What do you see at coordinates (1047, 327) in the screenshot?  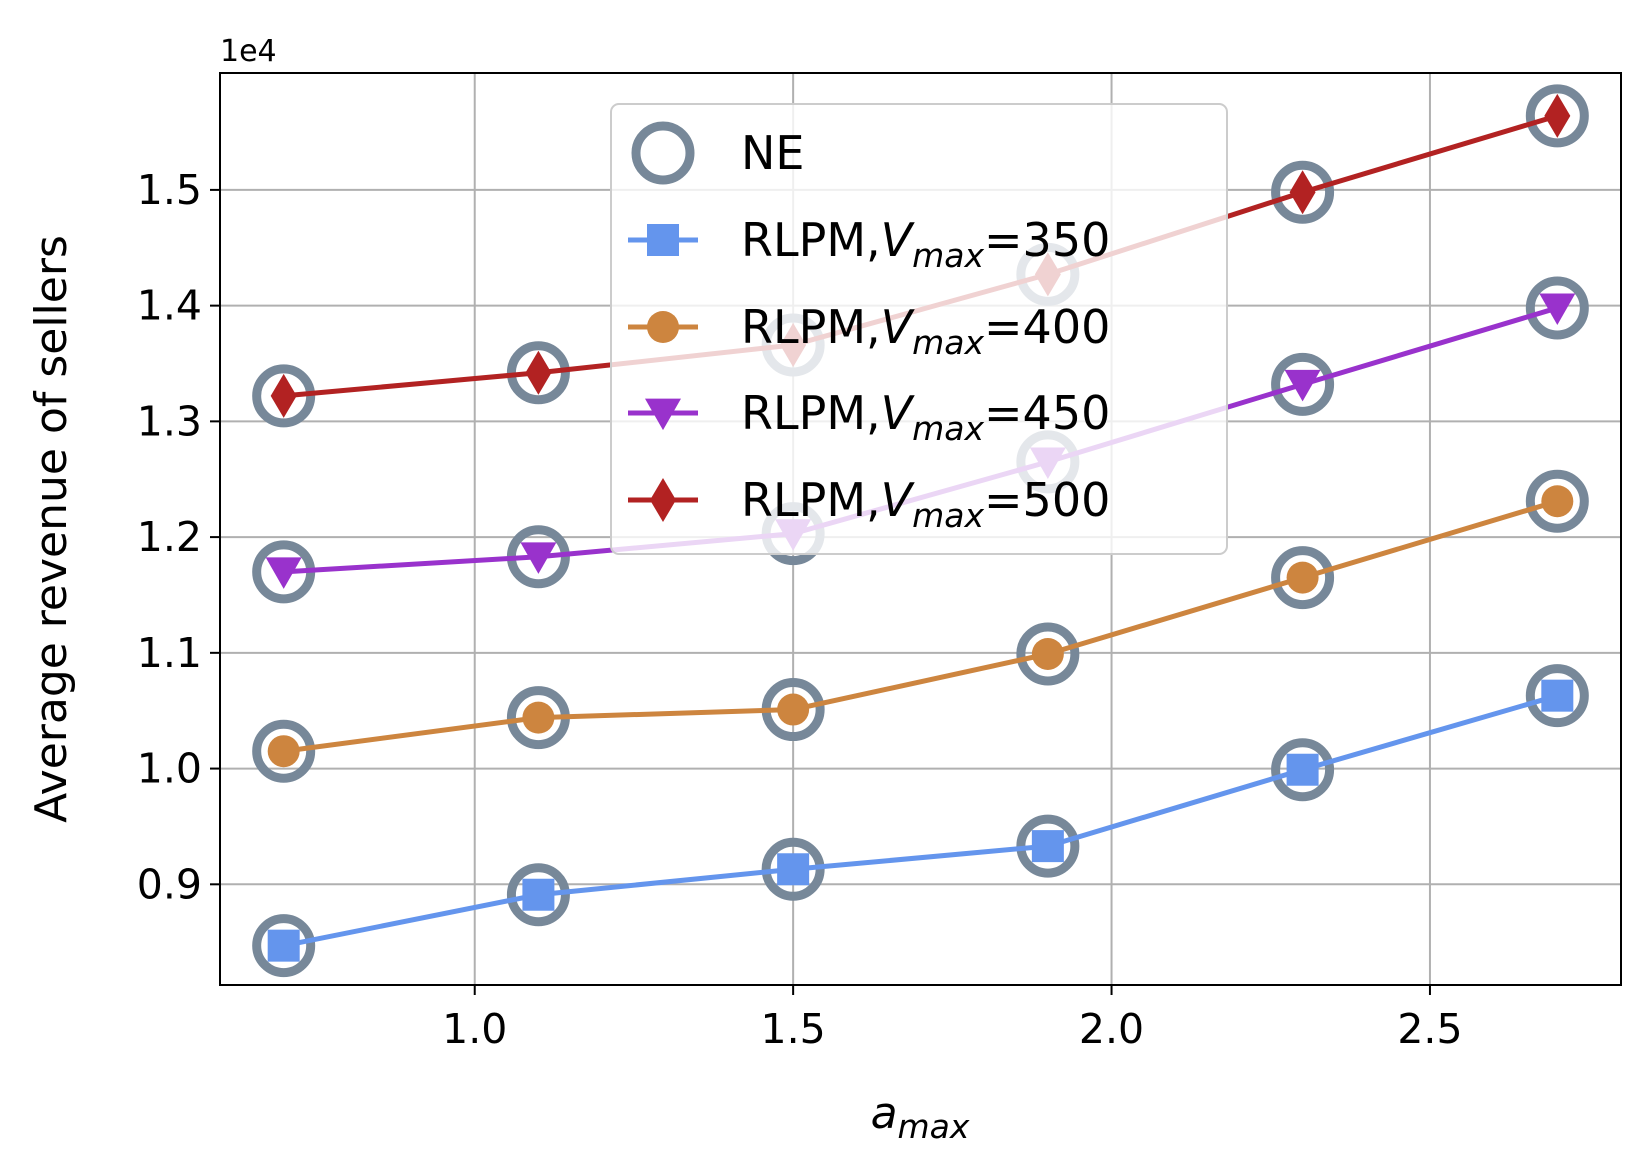 I see `legend-label-value: =400` at bounding box center [1047, 327].